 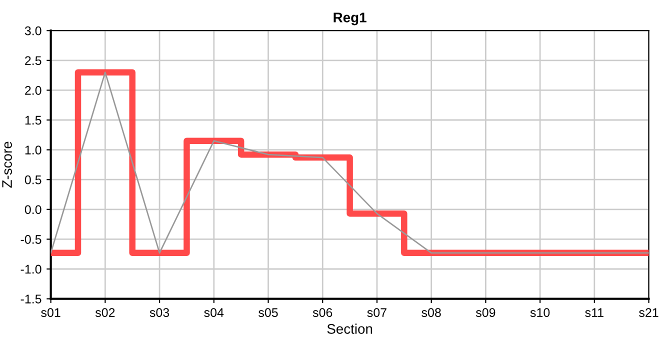 I want to click on y-tick-label: 2.5, so click(x=33, y=61).